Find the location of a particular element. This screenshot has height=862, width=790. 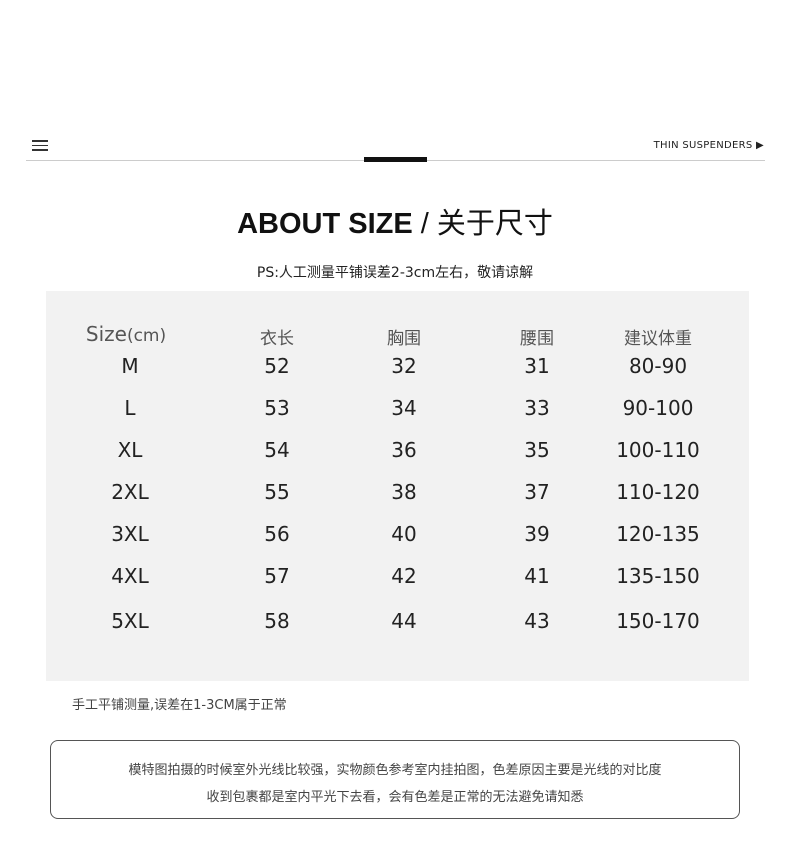

column-header: 腰围 is located at coordinates (537, 339).